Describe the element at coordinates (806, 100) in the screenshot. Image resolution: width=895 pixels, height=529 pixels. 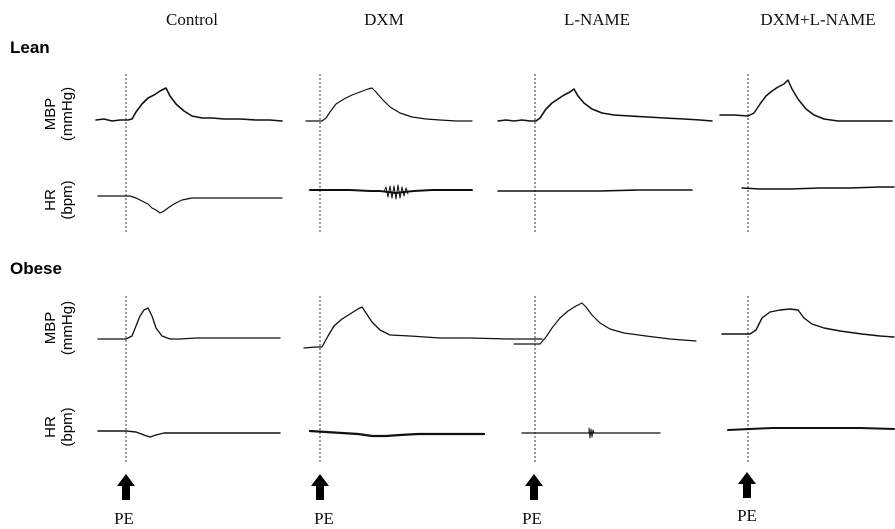
I see `trace-lean-mbp-dxm-lname` at that location.